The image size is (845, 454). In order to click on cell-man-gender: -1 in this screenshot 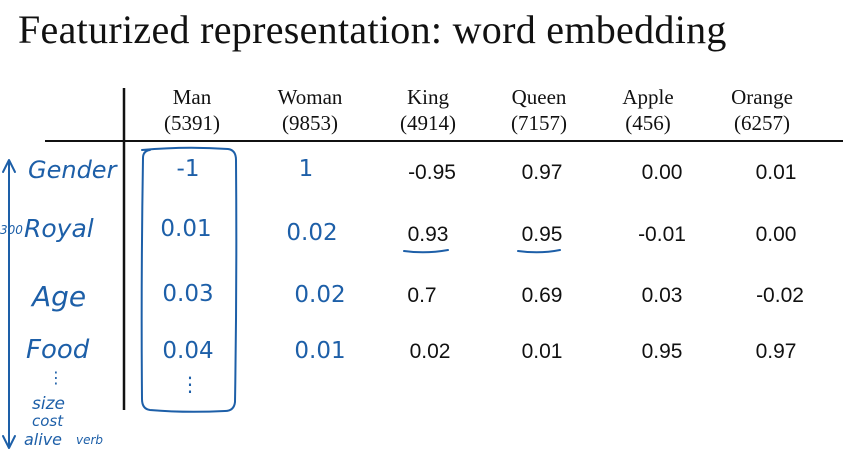, I will do `click(188, 169)`.